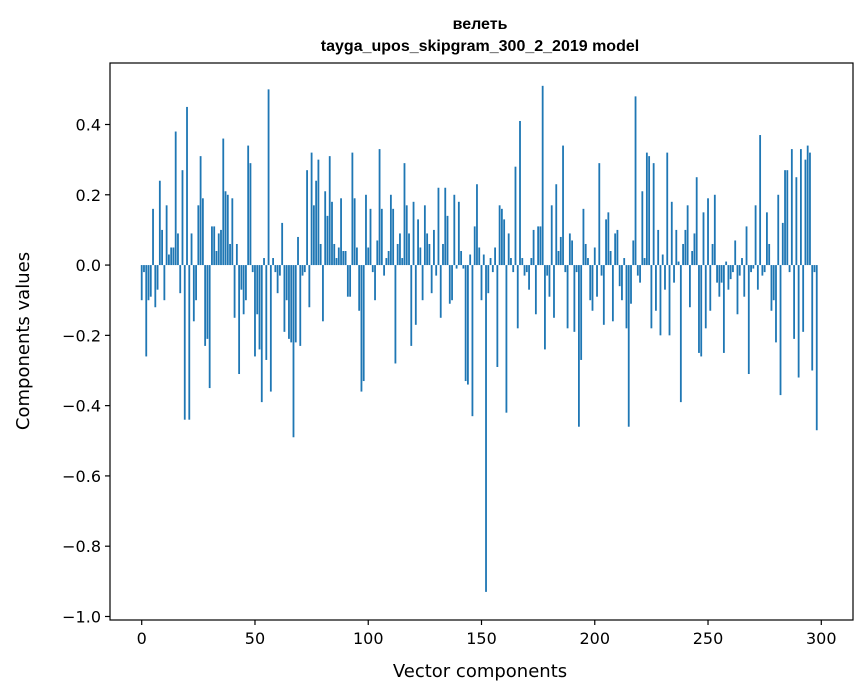 This screenshot has height=700, width=867. Describe the element at coordinates (594, 638) in the screenshot. I see `x-tick-label: 200` at that location.